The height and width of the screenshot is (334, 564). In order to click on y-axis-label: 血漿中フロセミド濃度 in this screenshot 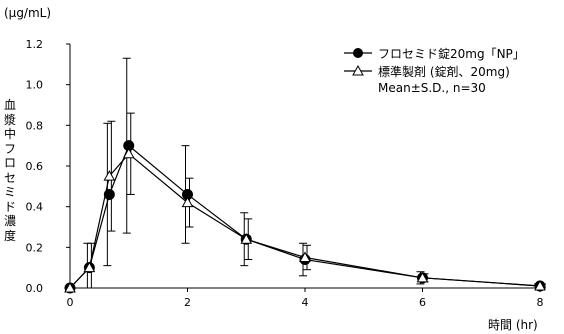, I will do `click(9, 170)`.